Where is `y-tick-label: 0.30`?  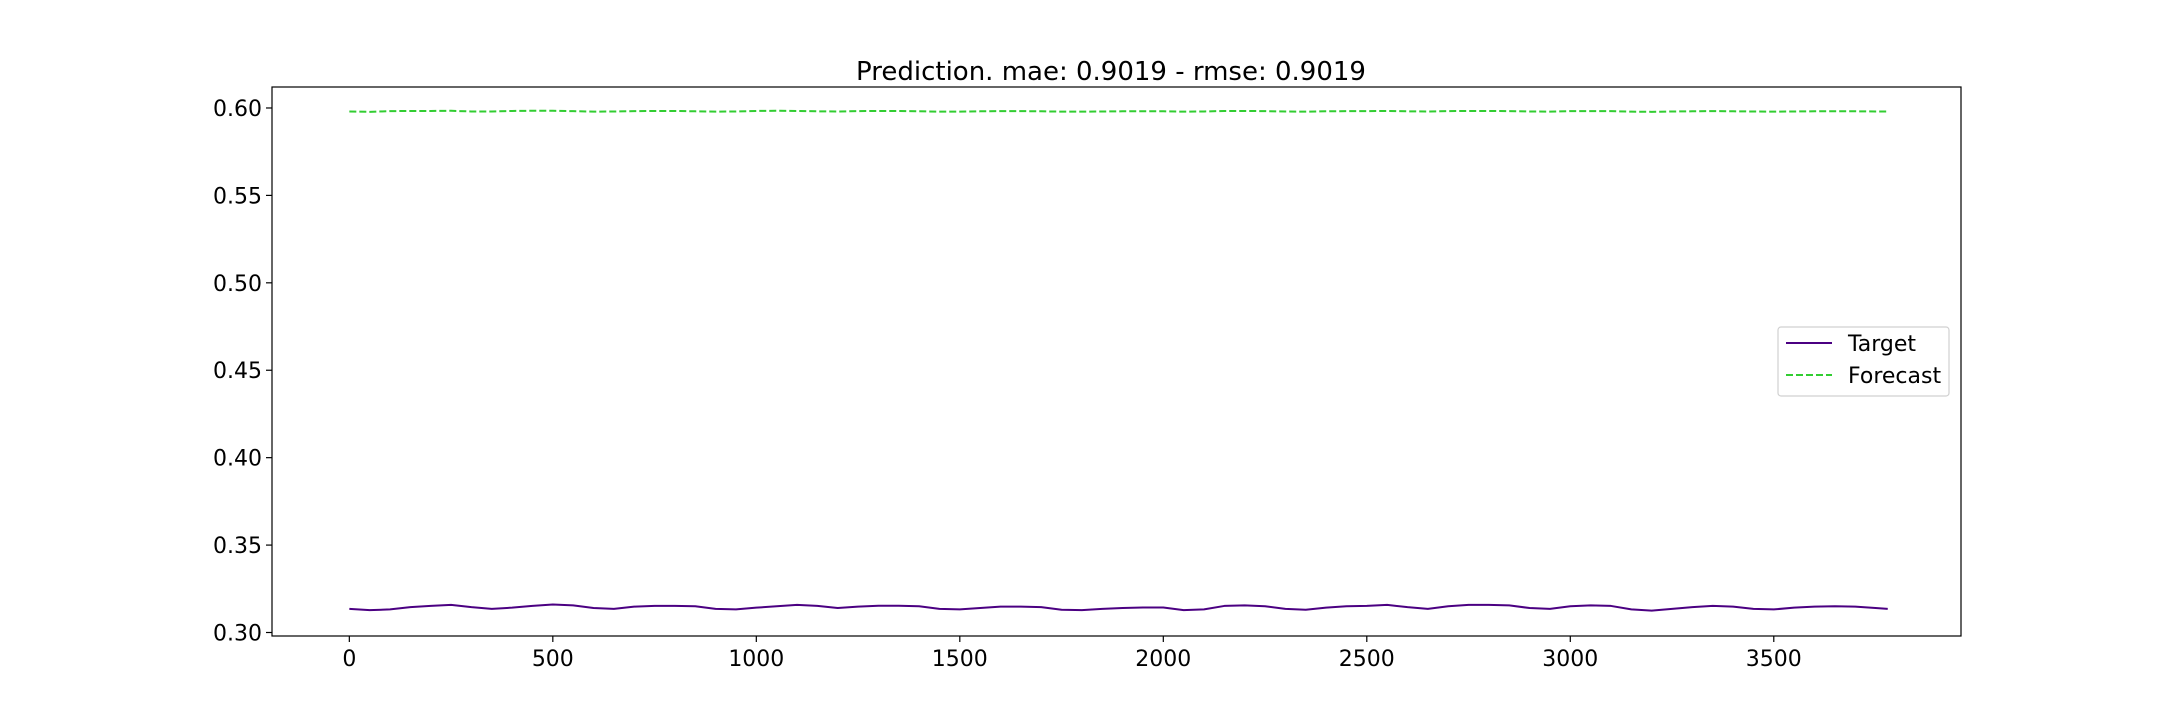 y-tick-label: 0.30 is located at coordinates (237, 634).